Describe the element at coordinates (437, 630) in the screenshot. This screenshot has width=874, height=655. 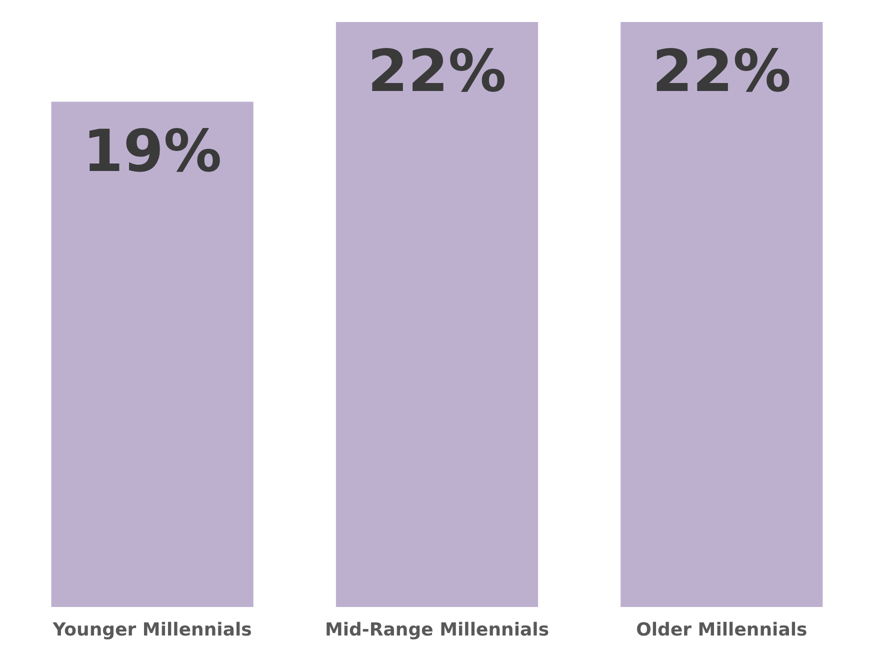
I see `x-tick-label: Mid-Range Millennials` at that location.